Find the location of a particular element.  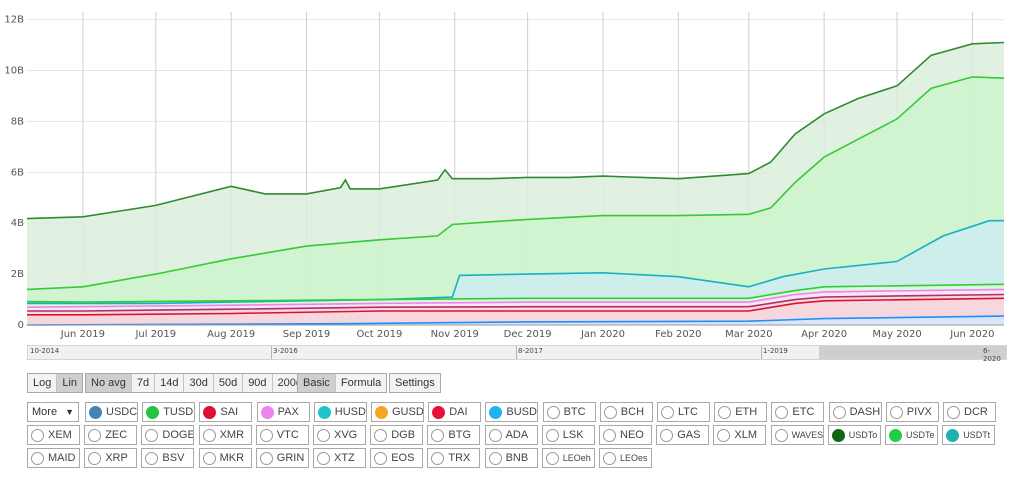

coin-toggle-eos: EOS is located at coordinates (397, 458).